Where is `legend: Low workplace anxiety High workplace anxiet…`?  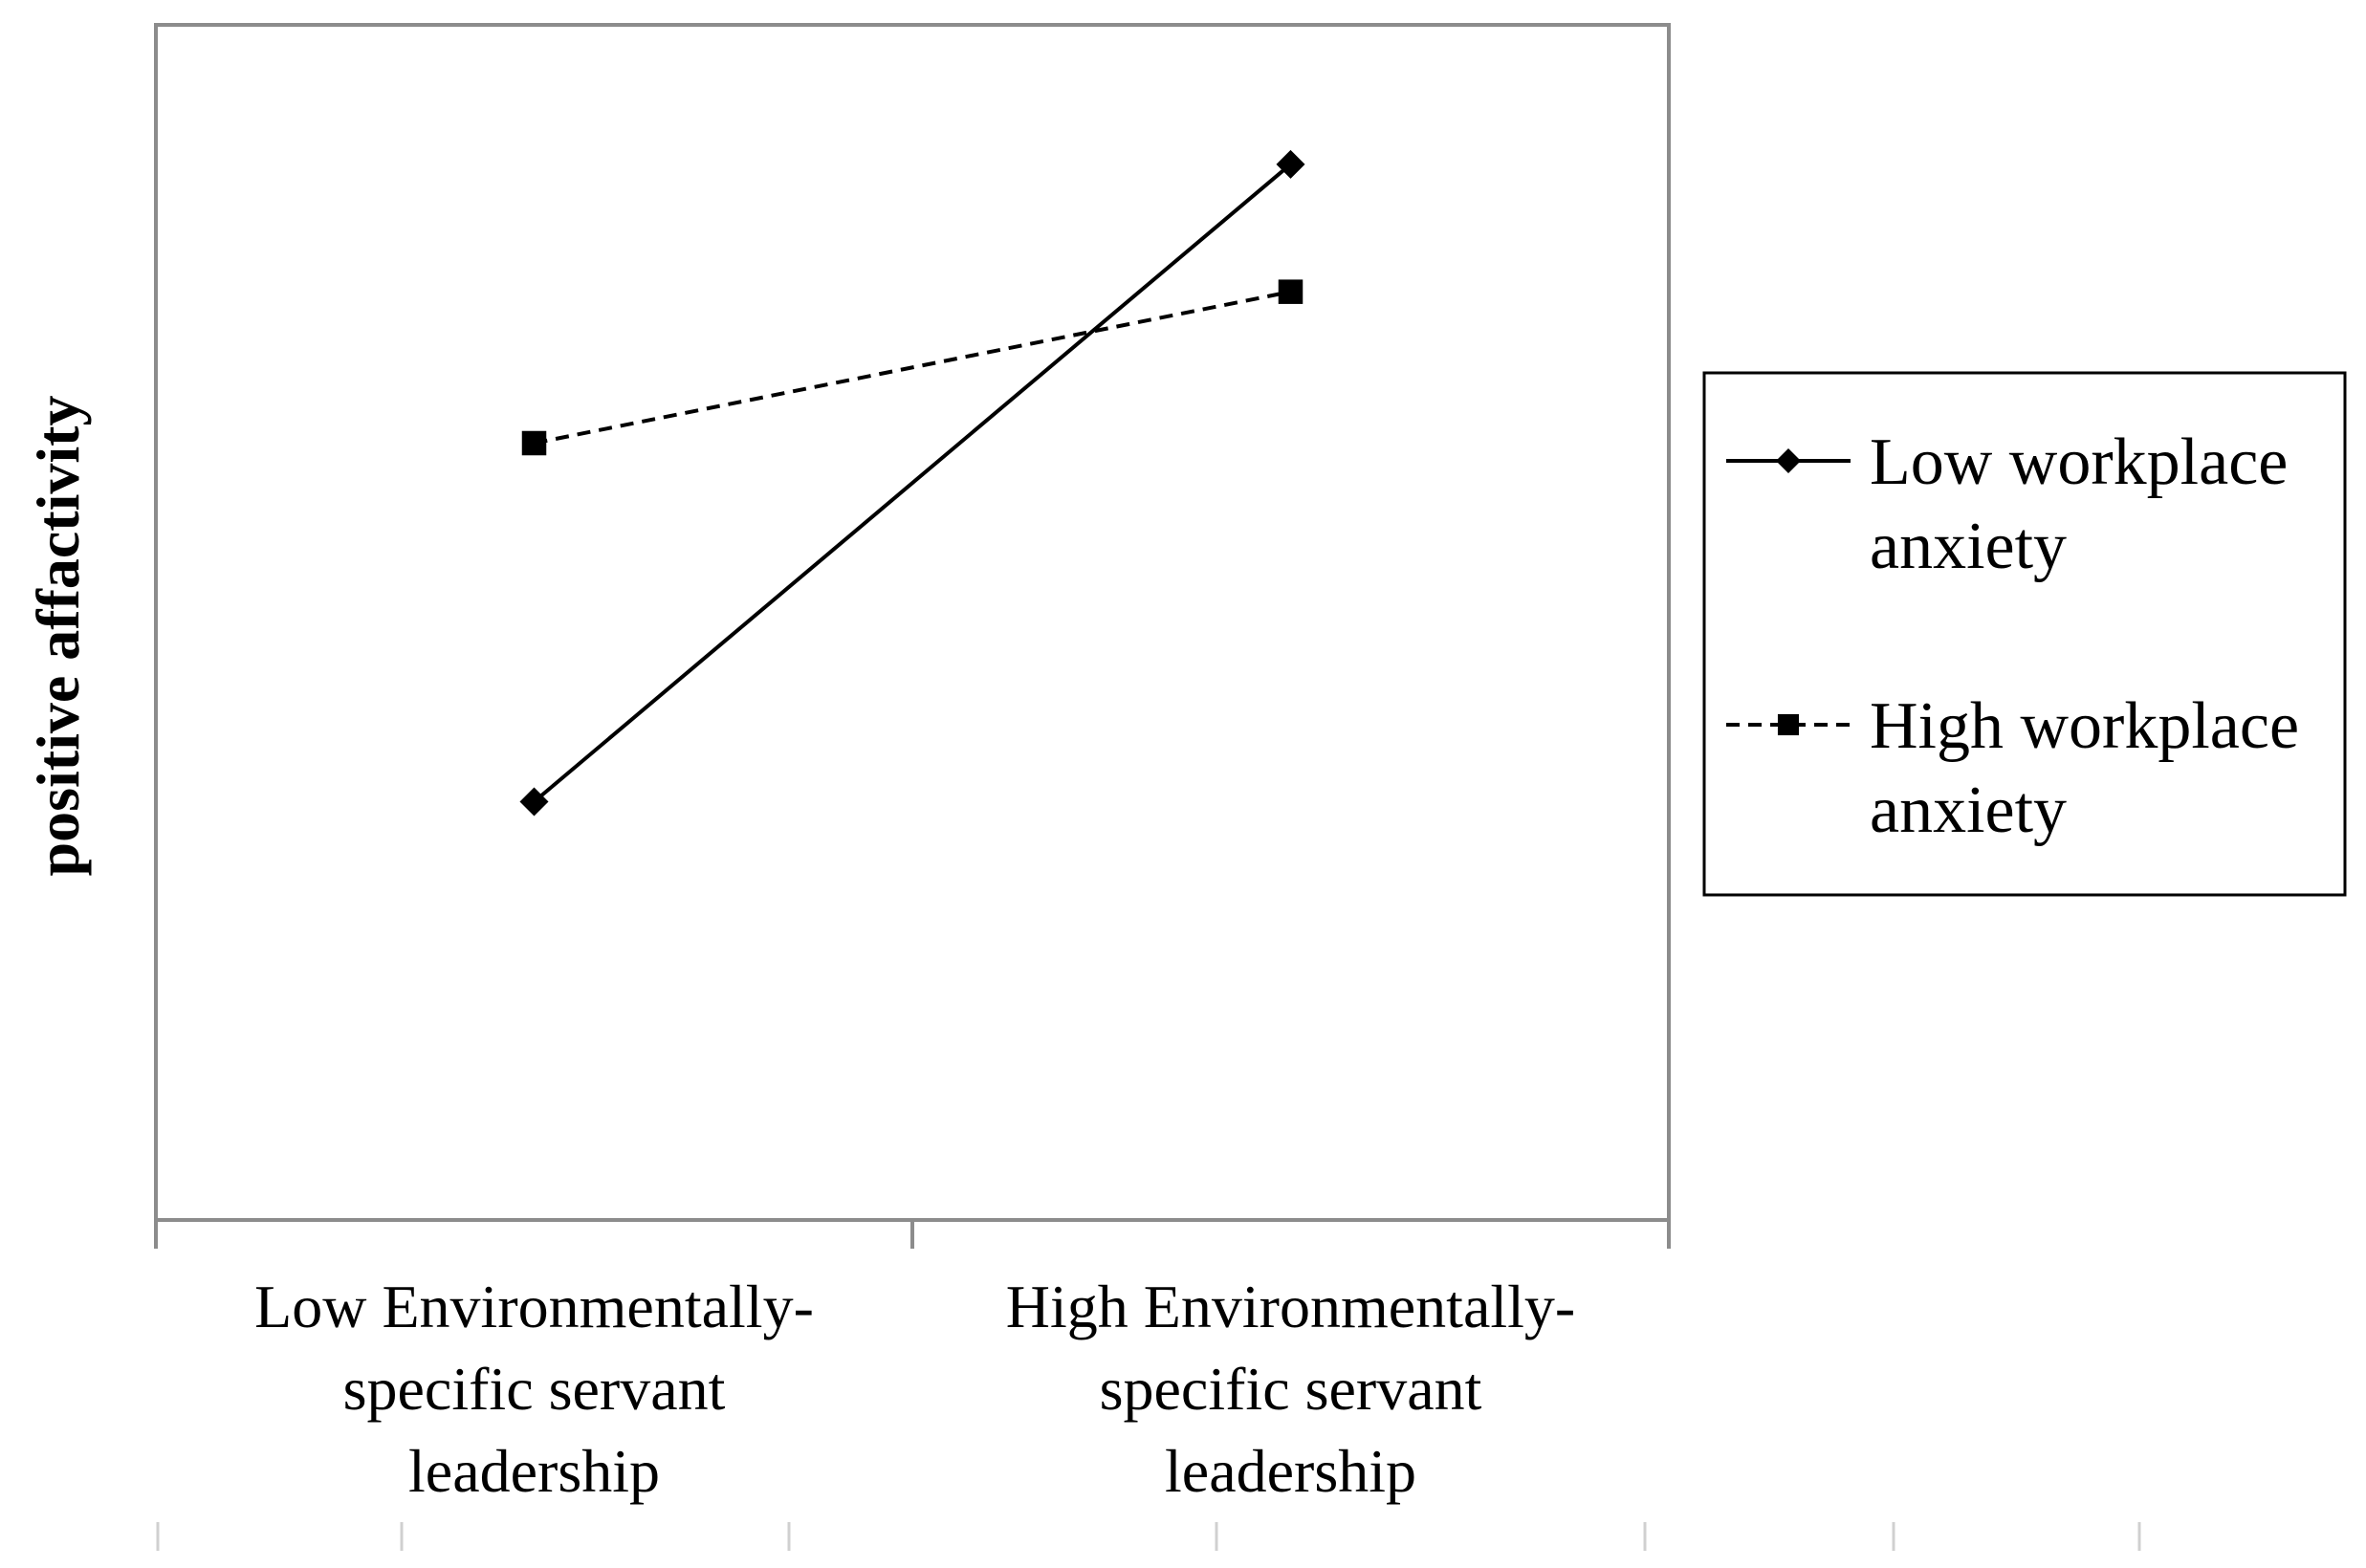
legend: Low workplace anxiety High workplace anxiet… is located at coordinates (2024, 634).